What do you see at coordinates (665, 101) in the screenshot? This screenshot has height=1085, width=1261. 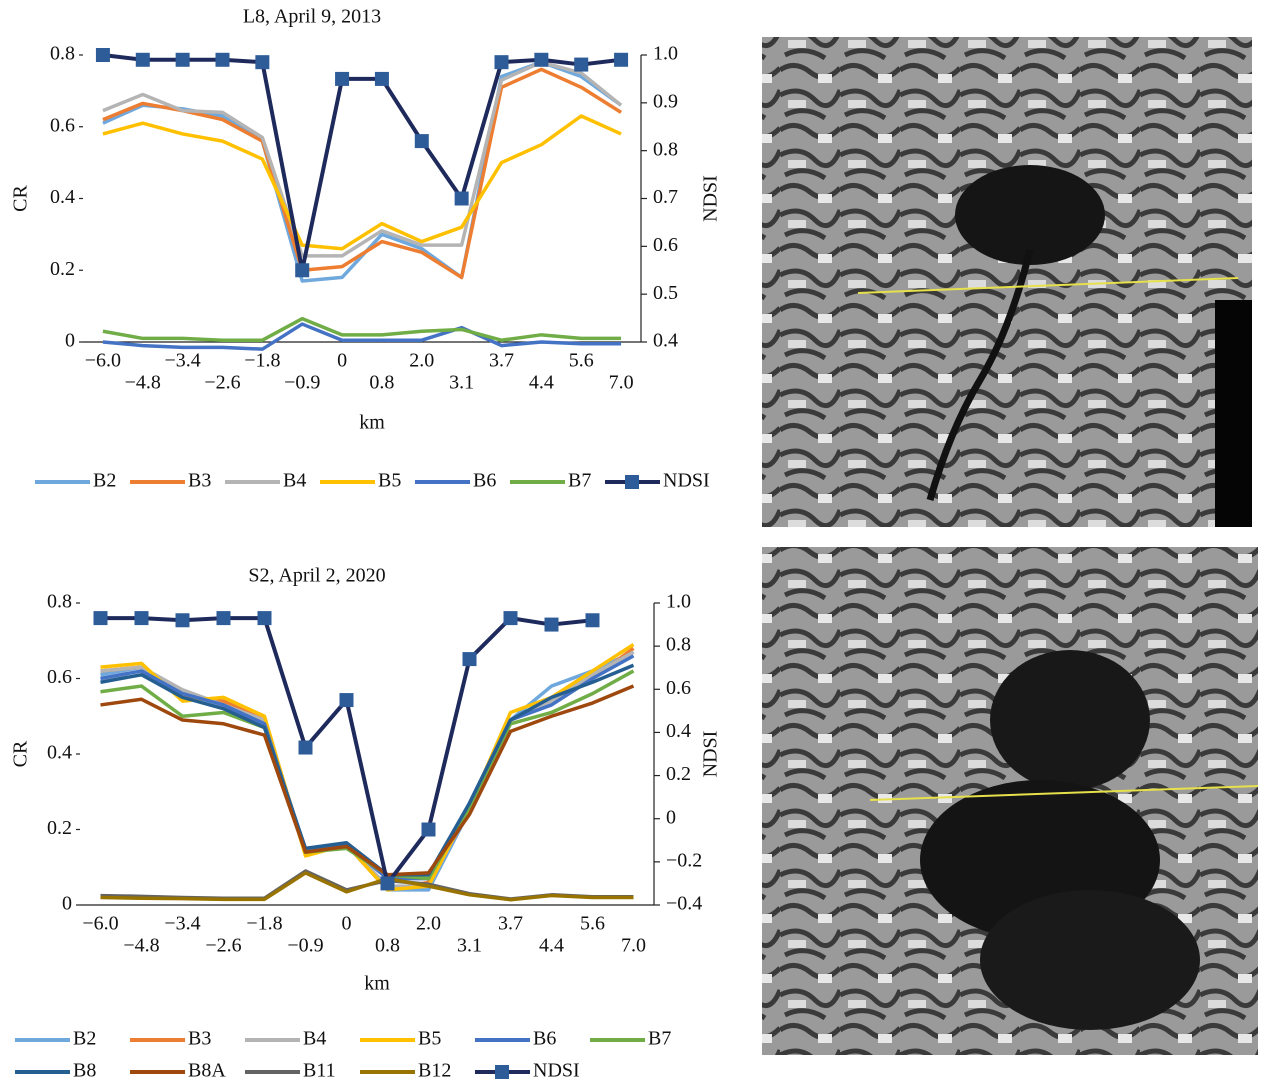 I see `y2-tick-label: 0.9` at bounding box center [665, 101].